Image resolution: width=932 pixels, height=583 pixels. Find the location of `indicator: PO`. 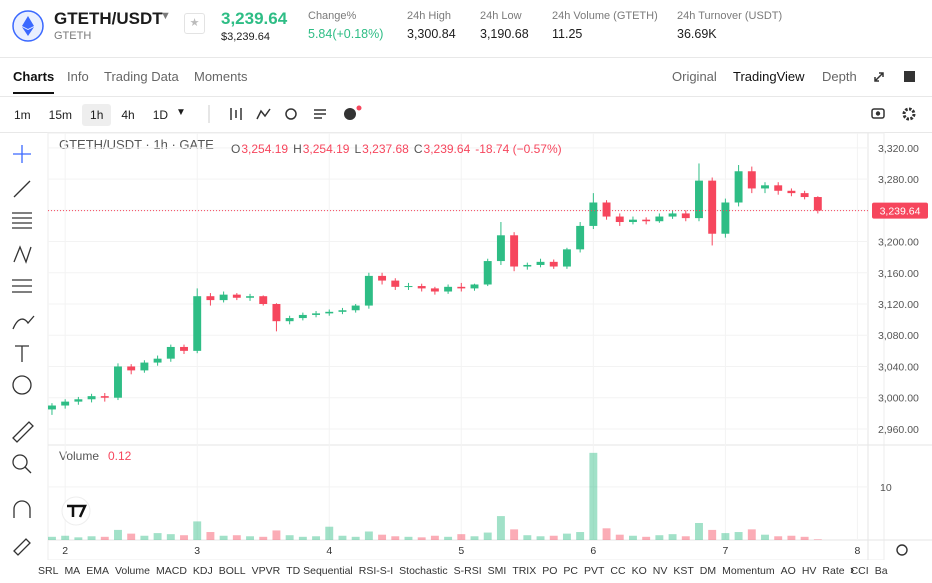

indicator: PO is located at coordinates (550, 571).